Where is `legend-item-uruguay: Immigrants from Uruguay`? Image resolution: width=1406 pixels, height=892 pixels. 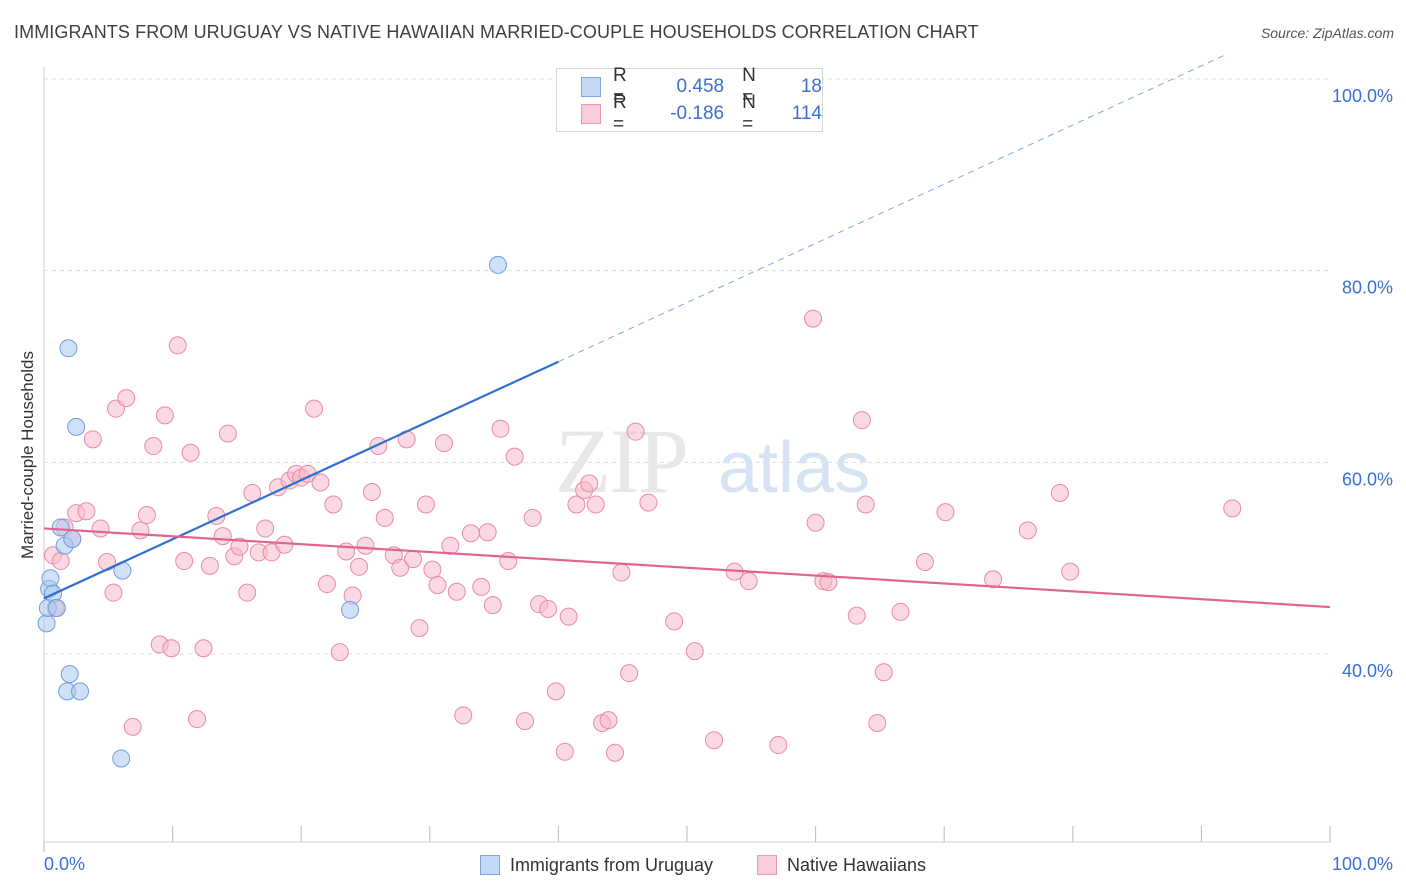 legend-item-uruguay: Immigrants from Uruguay is located at coordinates (596, 865).